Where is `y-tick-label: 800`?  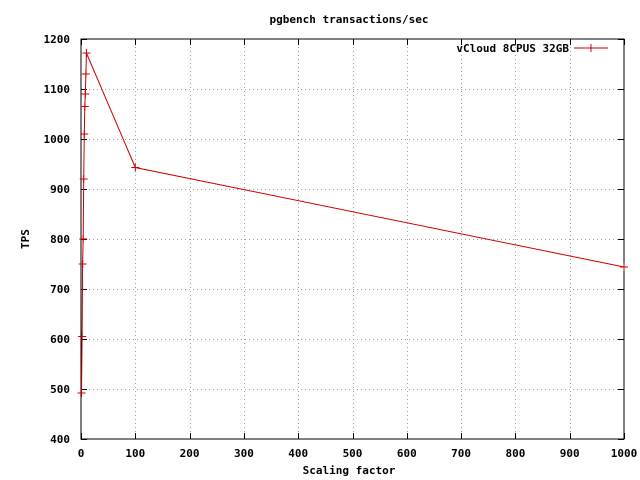
y-tick-label: 800 is located at coordinates (60, 239).